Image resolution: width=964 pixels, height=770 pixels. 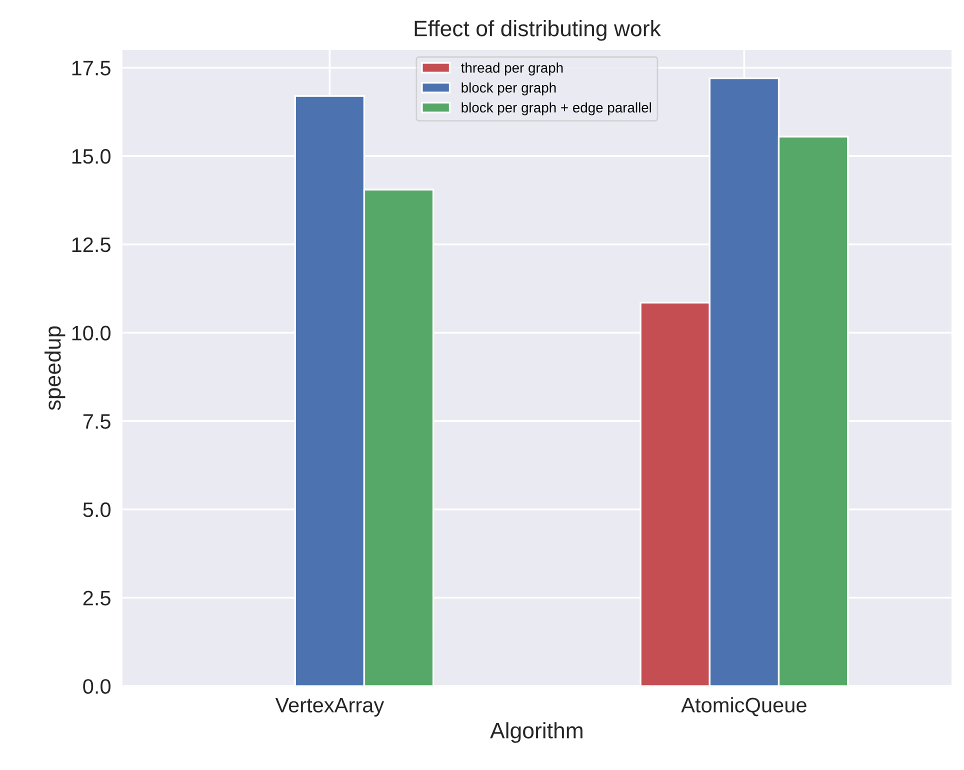 I want to click on legend-label: block per graph + edge parallel, so click(x=557, y=109).